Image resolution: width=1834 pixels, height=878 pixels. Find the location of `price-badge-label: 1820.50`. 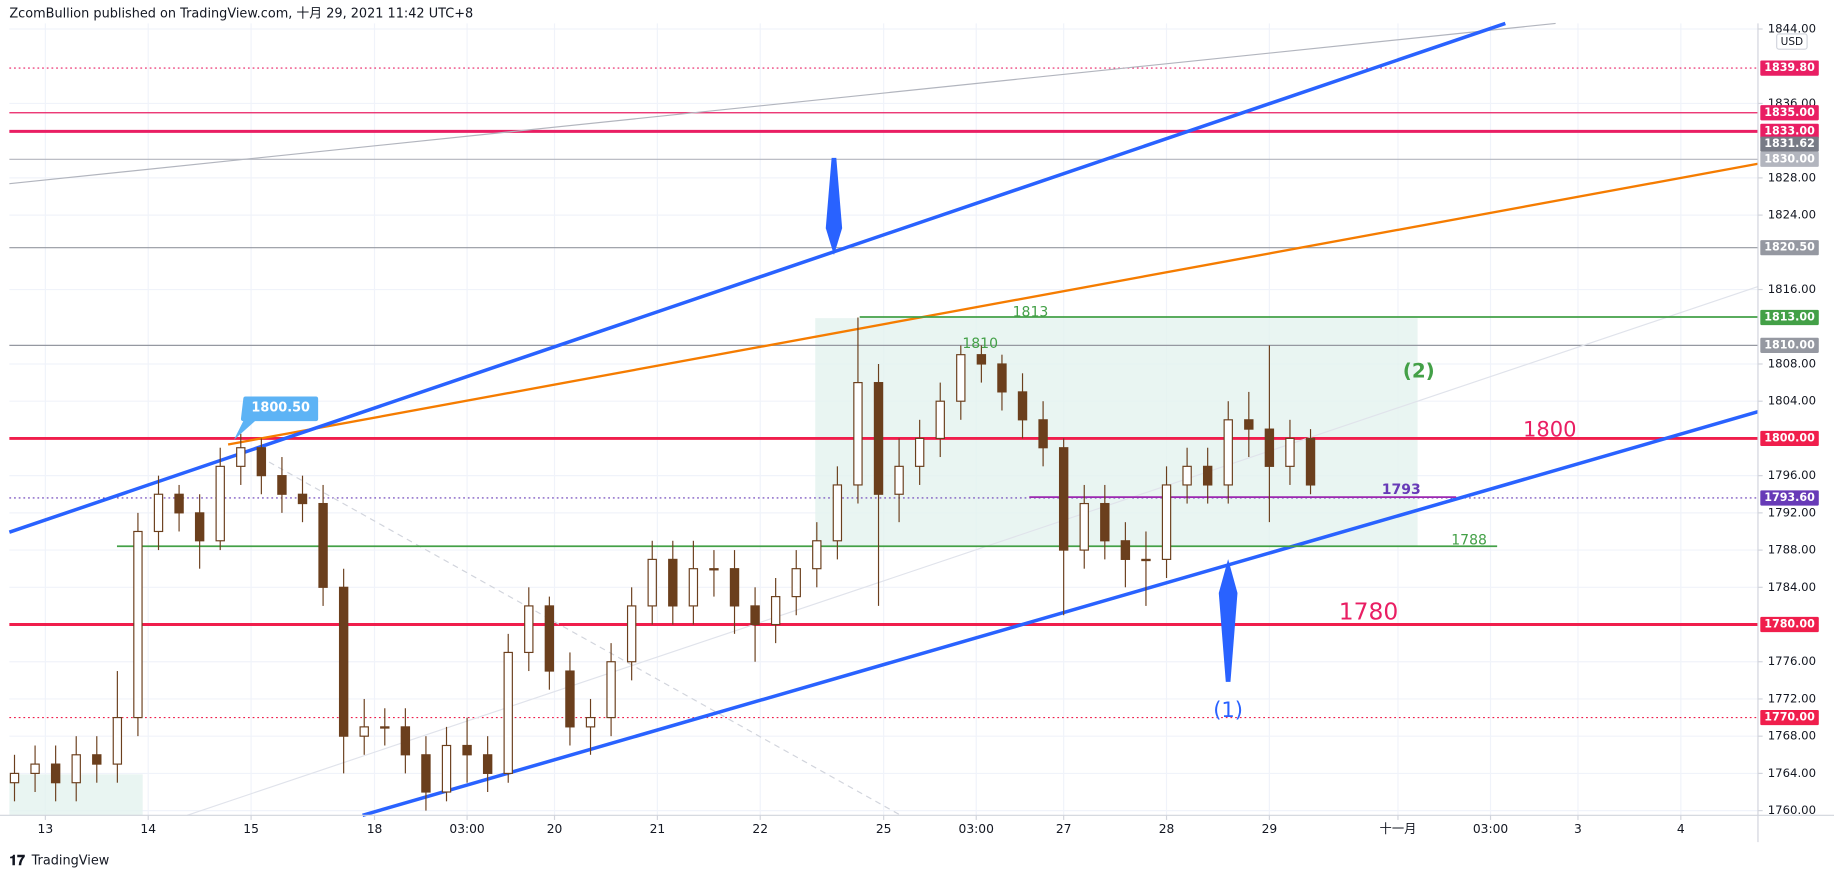

price-badge-label: 1820.50 is located at coordinates (1789, 247).